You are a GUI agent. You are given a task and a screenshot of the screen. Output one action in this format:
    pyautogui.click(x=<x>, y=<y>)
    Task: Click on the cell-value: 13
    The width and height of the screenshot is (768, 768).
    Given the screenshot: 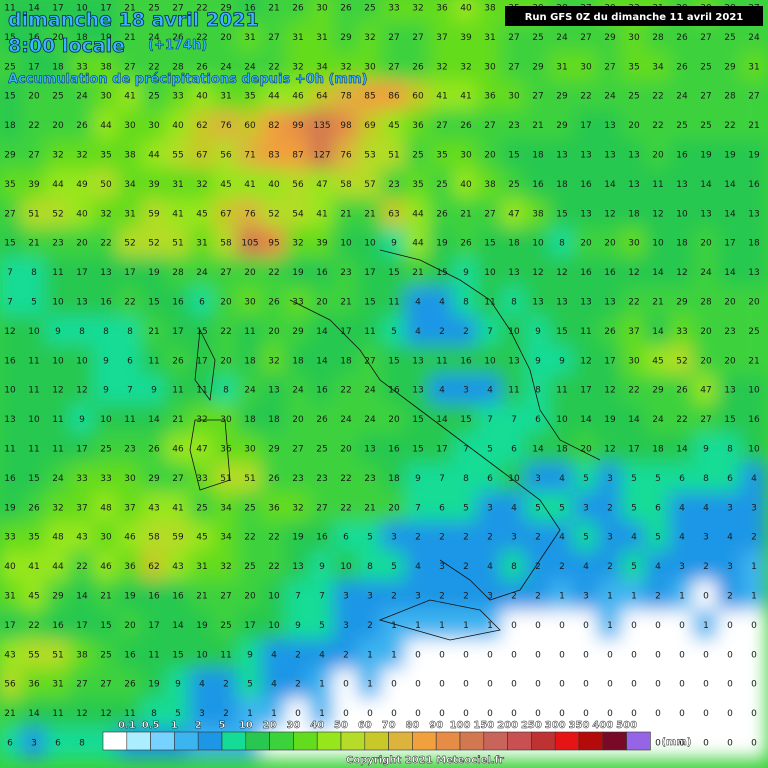 What is the action you would take?
    pyautogui.click(x=633, y=156)
    